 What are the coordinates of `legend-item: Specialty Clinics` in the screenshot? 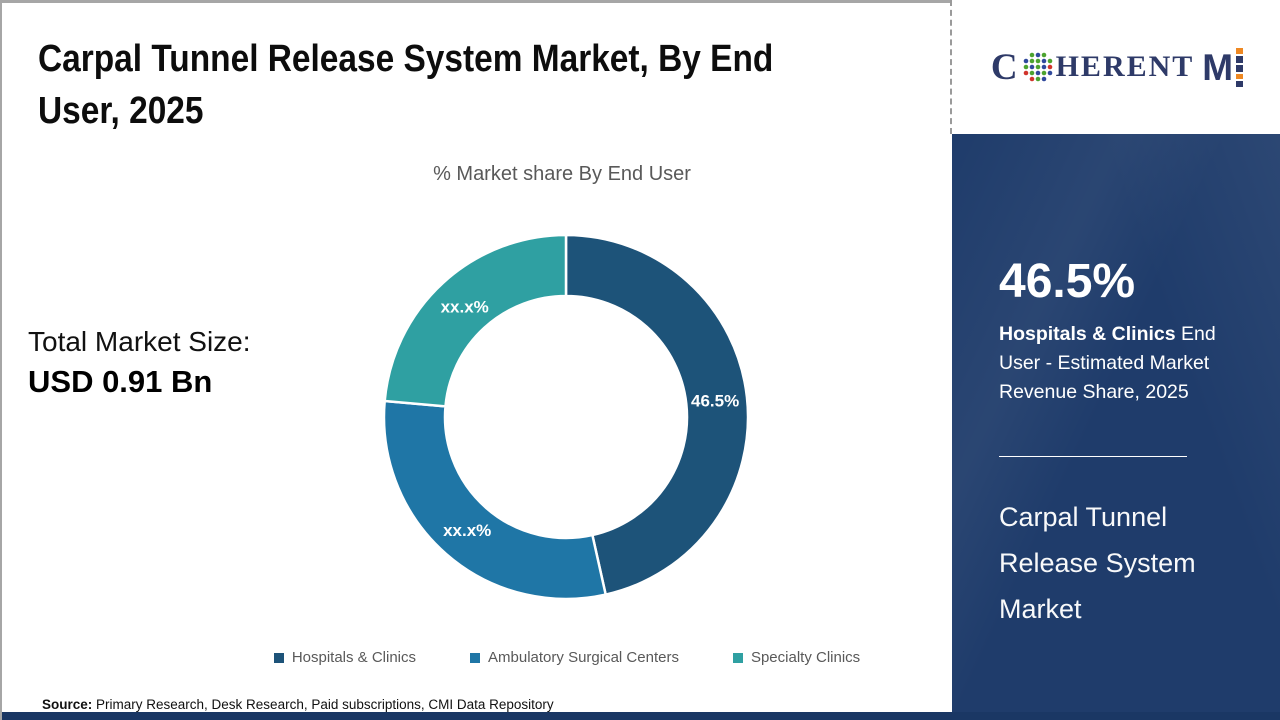 It's located at (796, 657).